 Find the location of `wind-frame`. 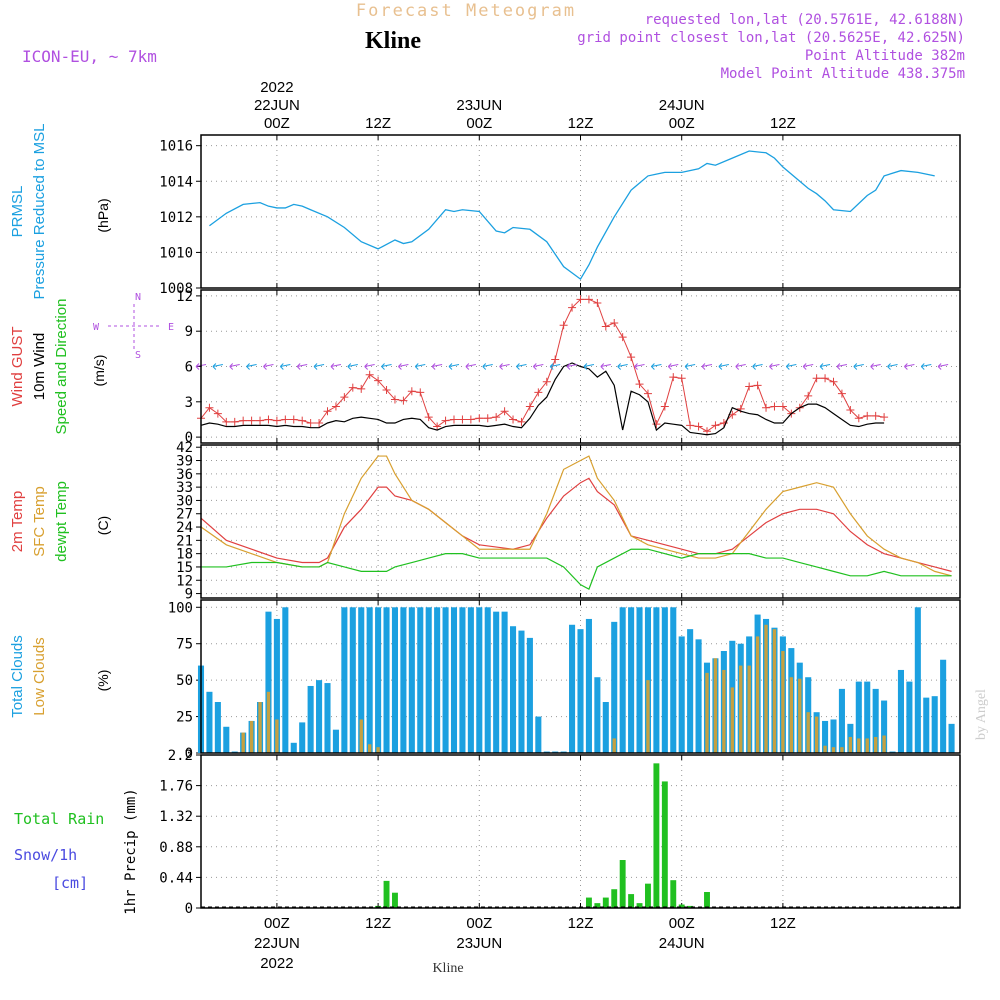

wind-frame is located at coordinates (580, 366).